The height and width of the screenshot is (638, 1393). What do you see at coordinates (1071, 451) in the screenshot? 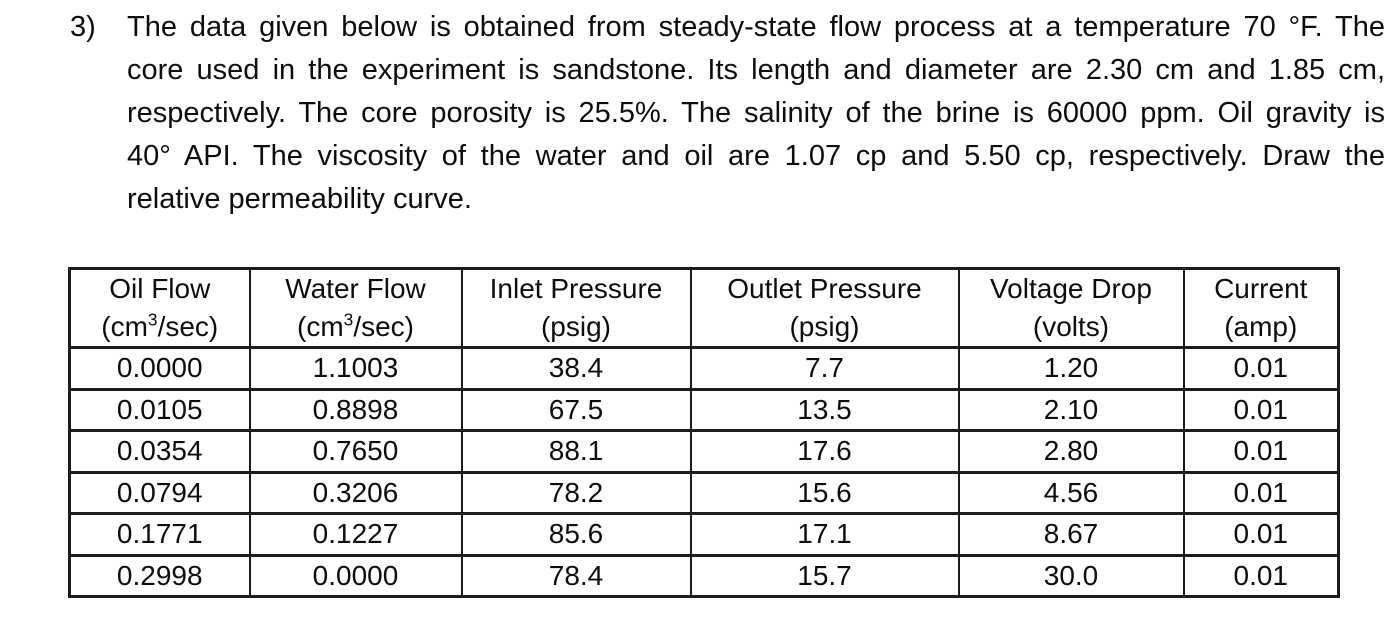
I see `table-cell: 2.80` at bounding box center [1071, 451].